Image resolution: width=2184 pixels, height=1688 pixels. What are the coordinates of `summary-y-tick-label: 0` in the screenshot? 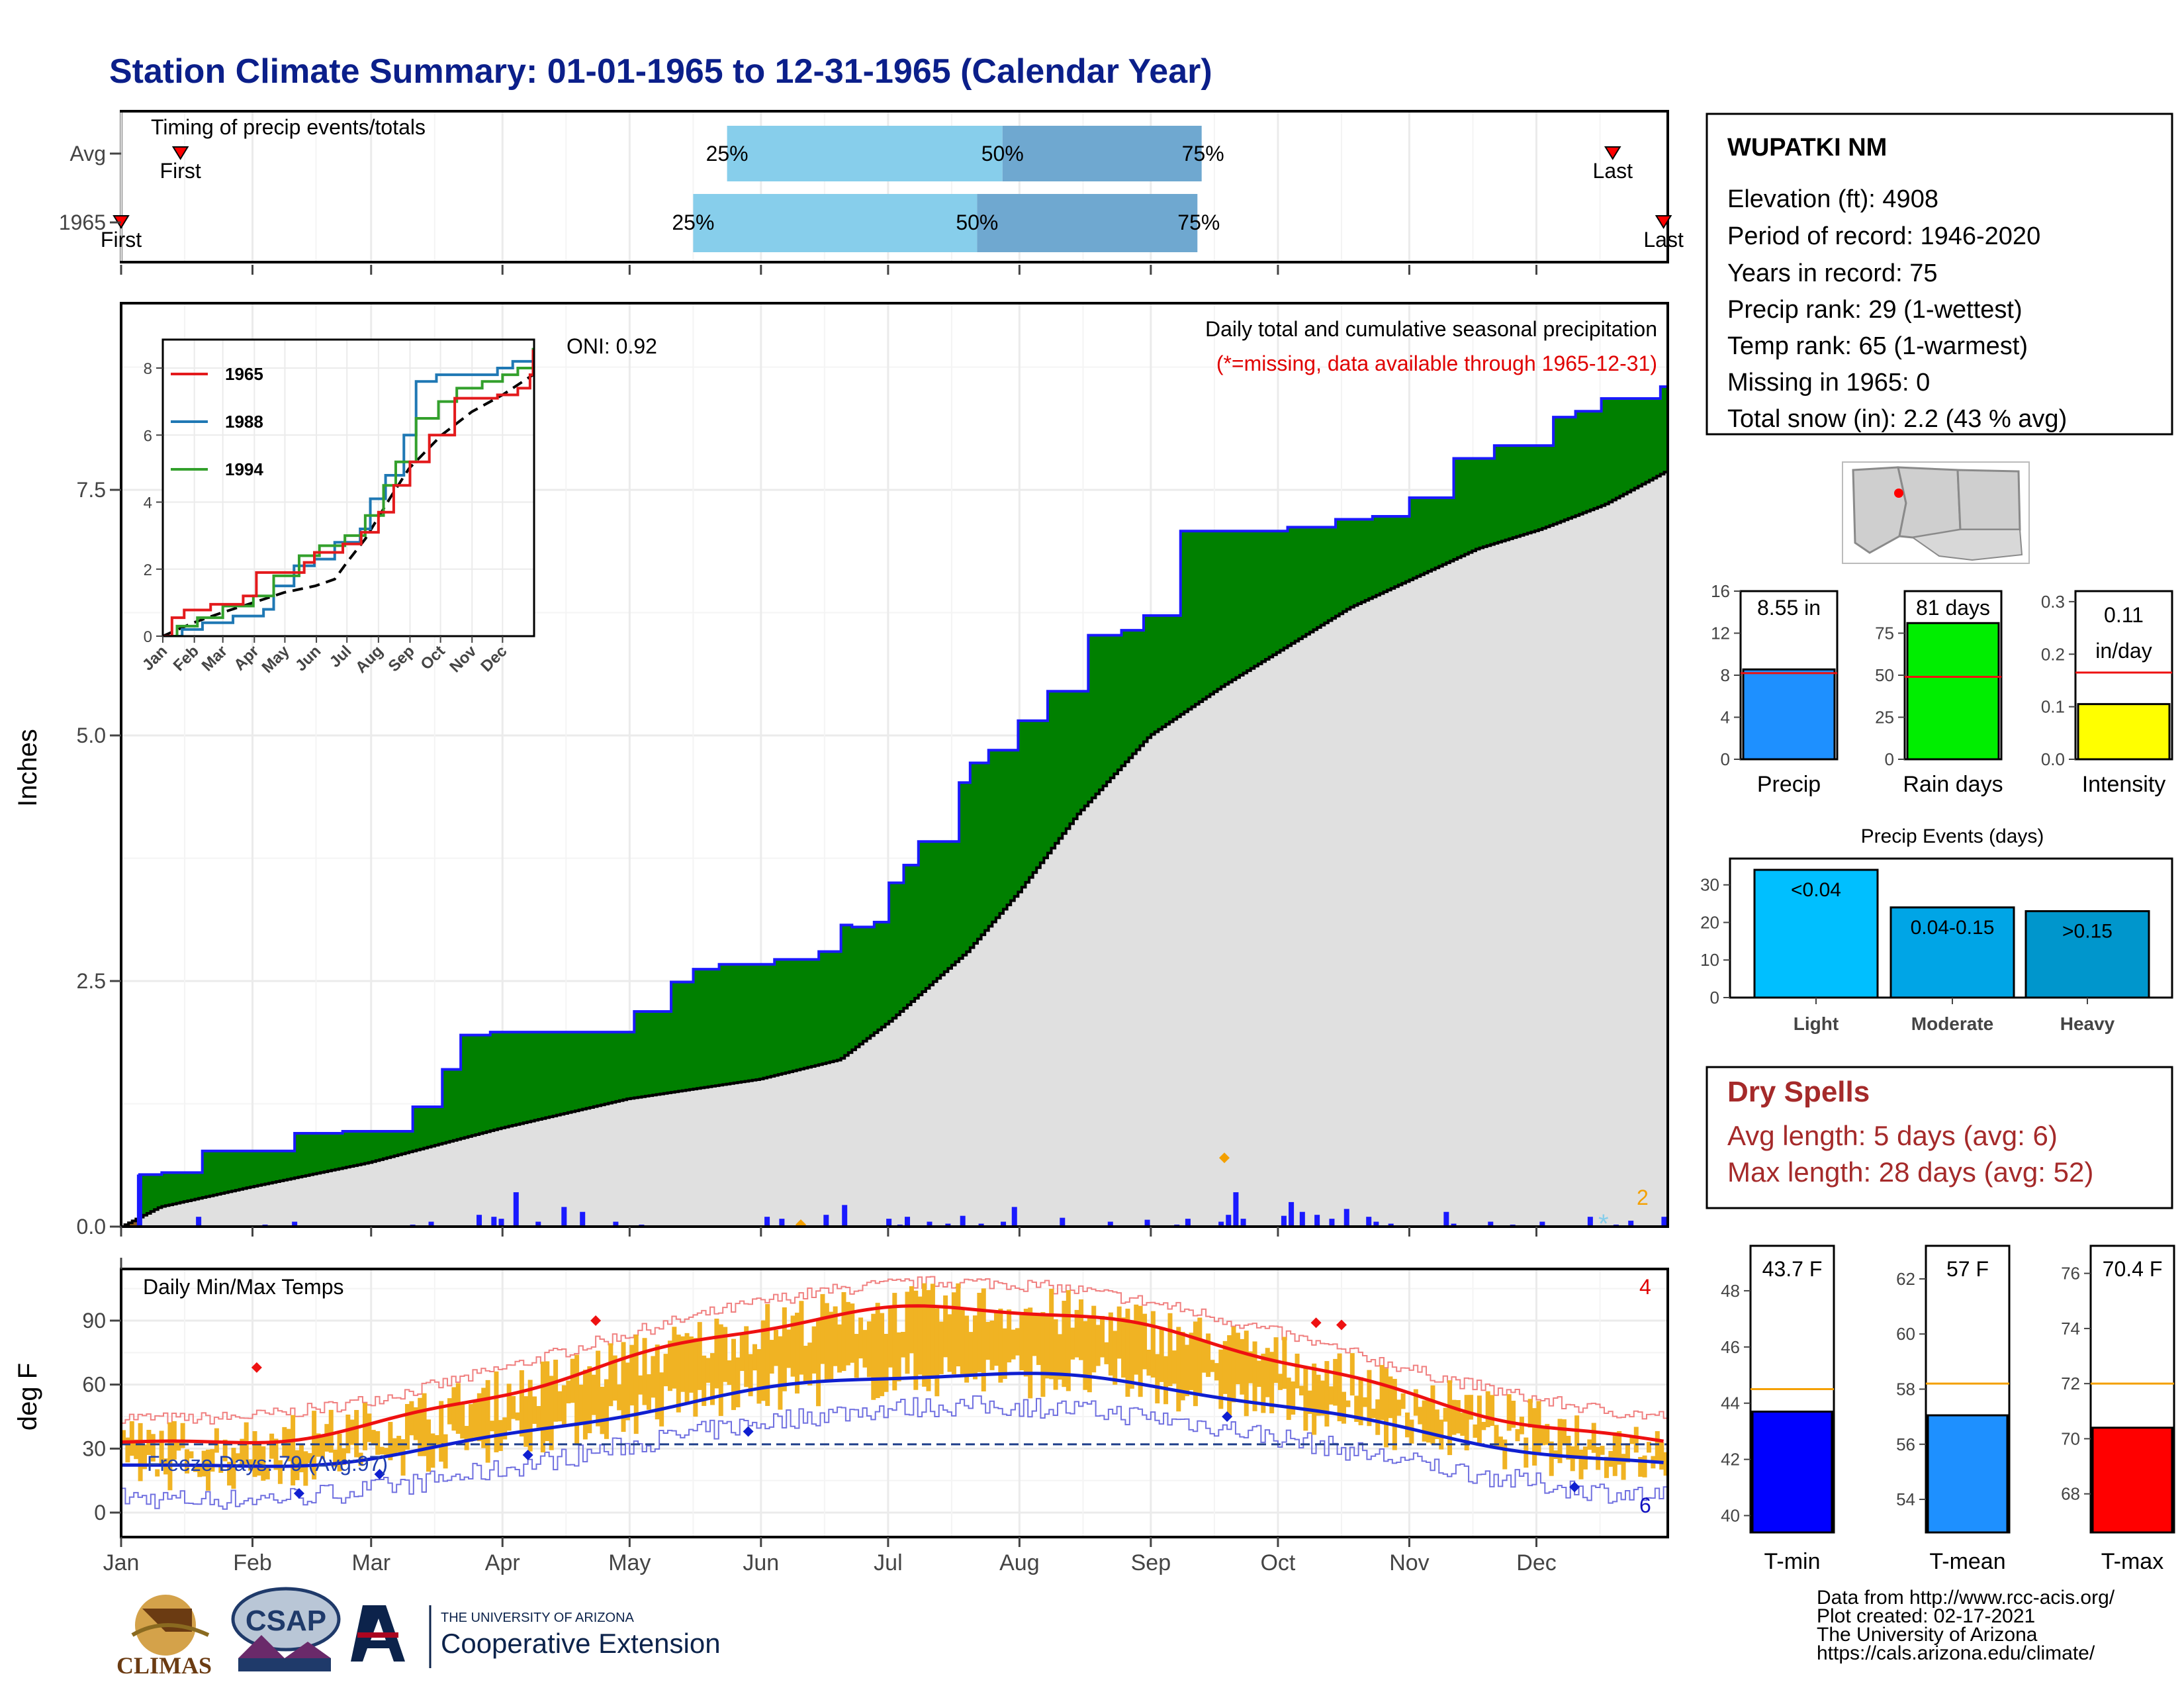 It's located at (1726, 759).